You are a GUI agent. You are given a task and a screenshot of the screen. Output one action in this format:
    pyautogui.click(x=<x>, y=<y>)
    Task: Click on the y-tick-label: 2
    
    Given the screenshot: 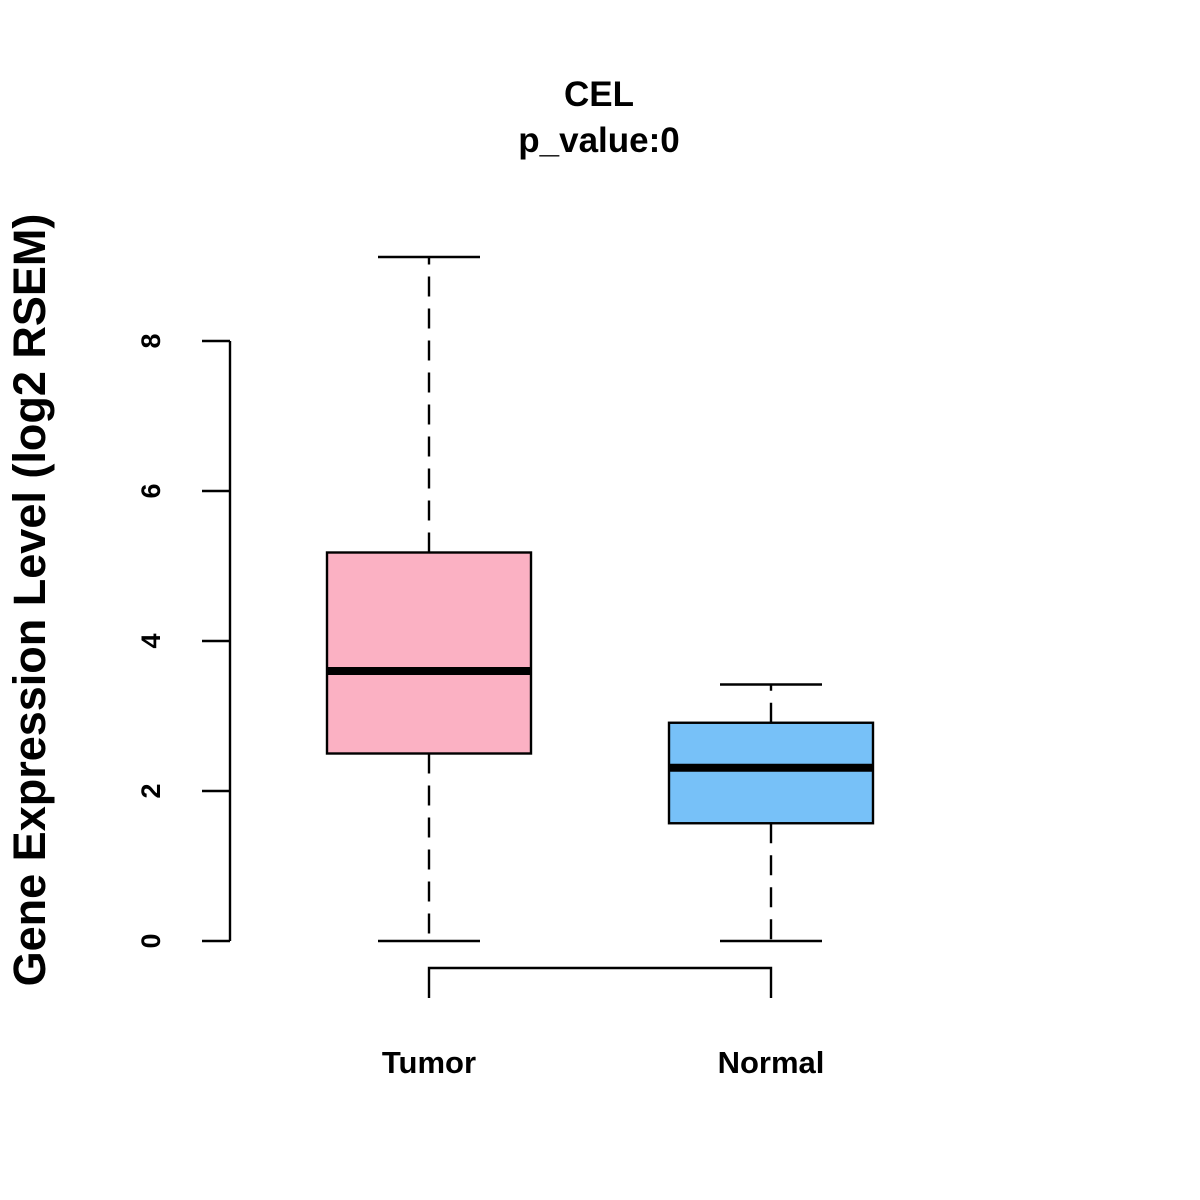 What is the action you would take?
    pyautogui.click(x=151, y=790)
    